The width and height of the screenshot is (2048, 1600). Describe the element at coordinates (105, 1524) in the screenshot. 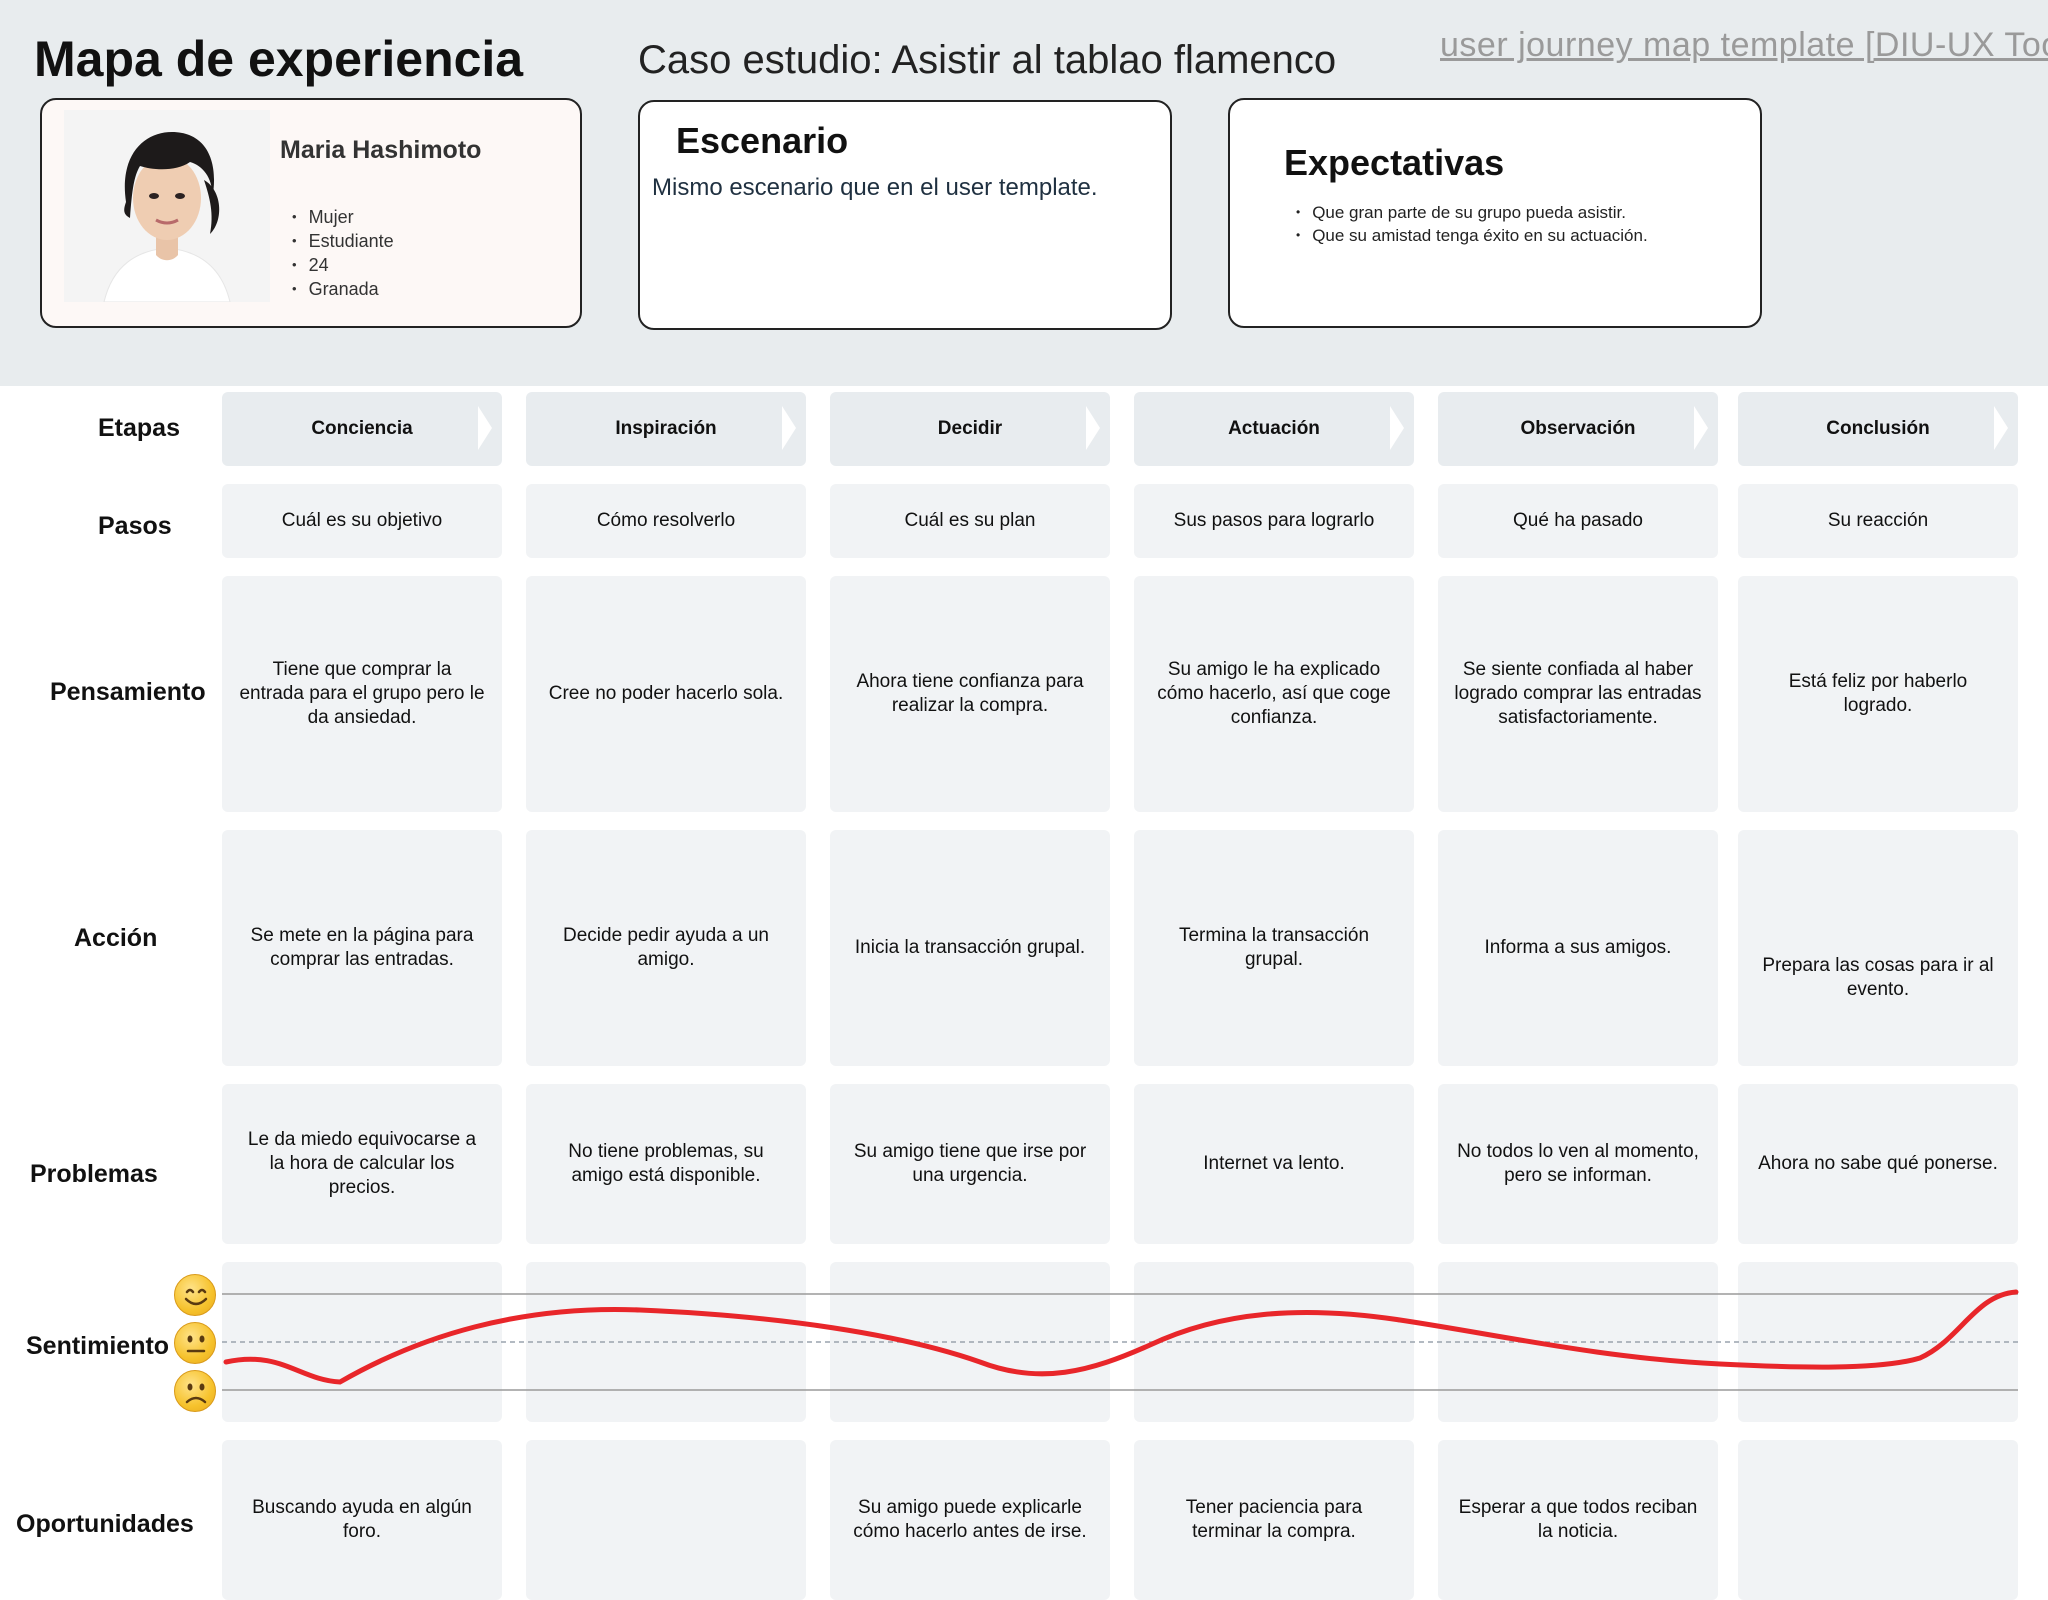

I see `row-label-opportunities: Oportunidades` at that location.